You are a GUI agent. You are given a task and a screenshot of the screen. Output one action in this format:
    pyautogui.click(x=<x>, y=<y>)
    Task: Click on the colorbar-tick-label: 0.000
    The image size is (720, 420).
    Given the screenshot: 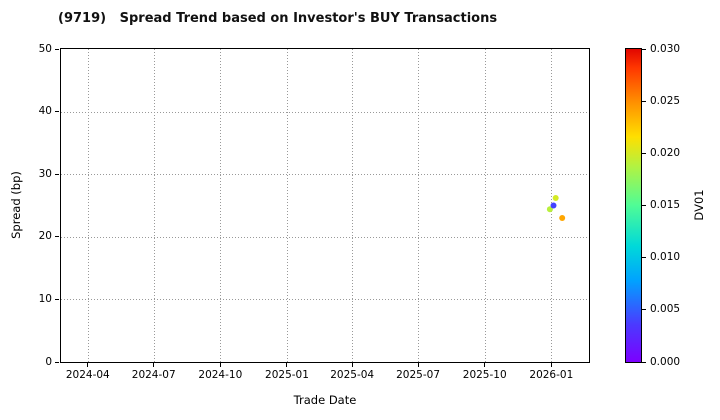 What is the action you would take?
    pyautogui.click(x=665, y=361)
    